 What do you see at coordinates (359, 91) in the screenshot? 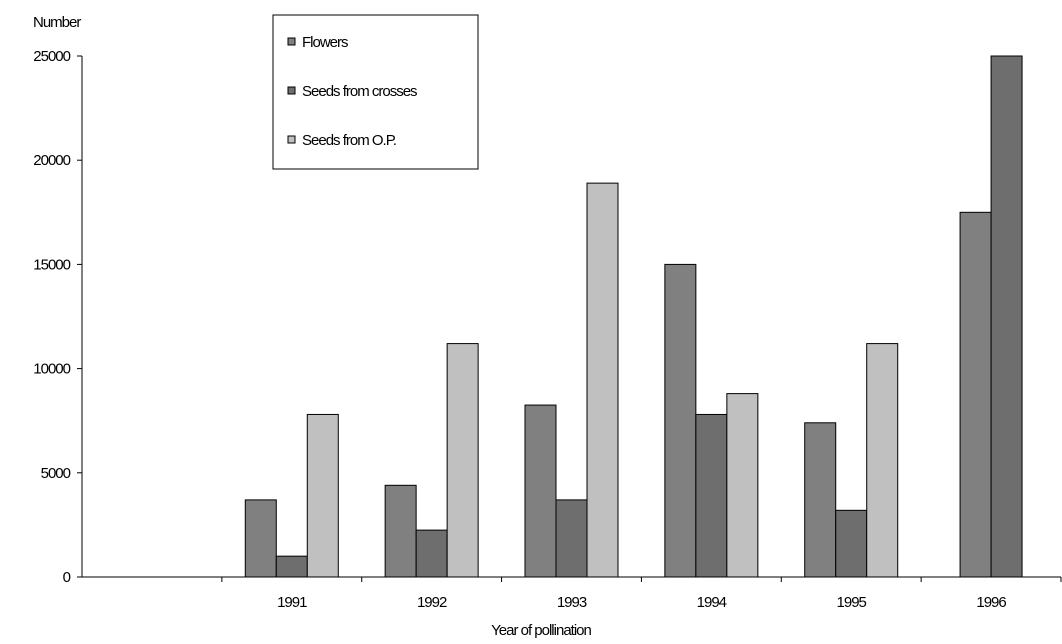
I see `legend-label: Seeds from crosses` at bounding box center [359, 91].